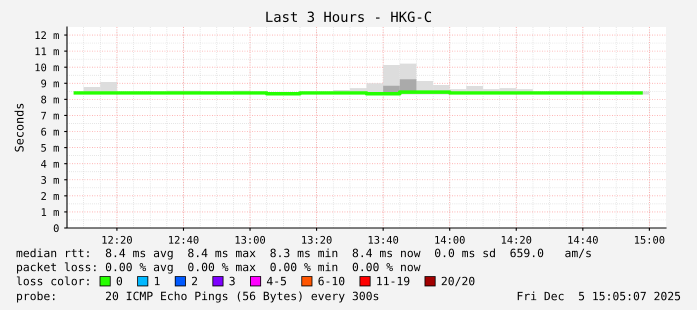 This screenshot has width=697, height=310. Describe the element at coordinates (50, 148) in the screenshot. I see `y-tick-label: 5 m` at that location.